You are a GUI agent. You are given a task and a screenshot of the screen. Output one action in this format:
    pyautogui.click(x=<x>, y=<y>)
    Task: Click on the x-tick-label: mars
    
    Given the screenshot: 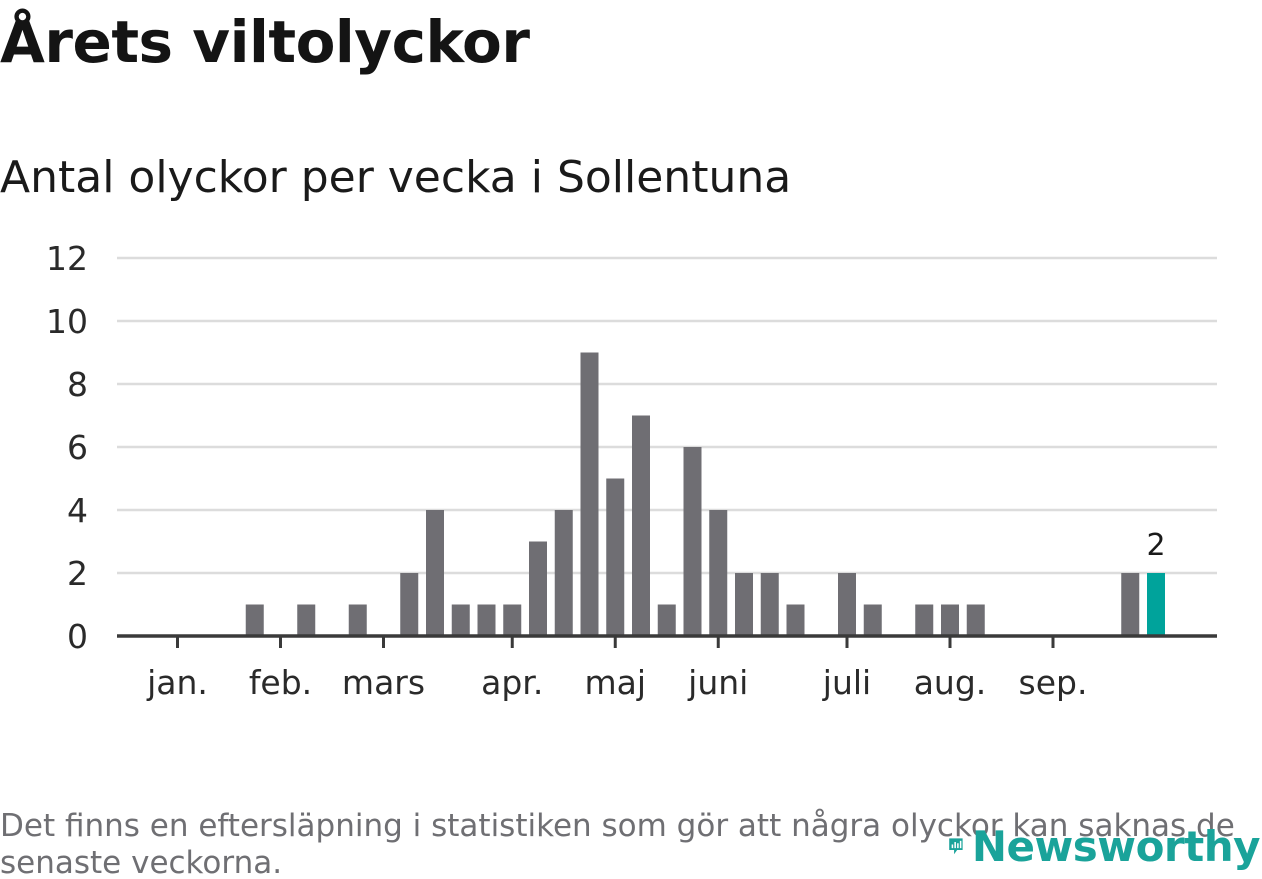 What is the action you would take?
    pyautogui.click(x=383, y=682)
    